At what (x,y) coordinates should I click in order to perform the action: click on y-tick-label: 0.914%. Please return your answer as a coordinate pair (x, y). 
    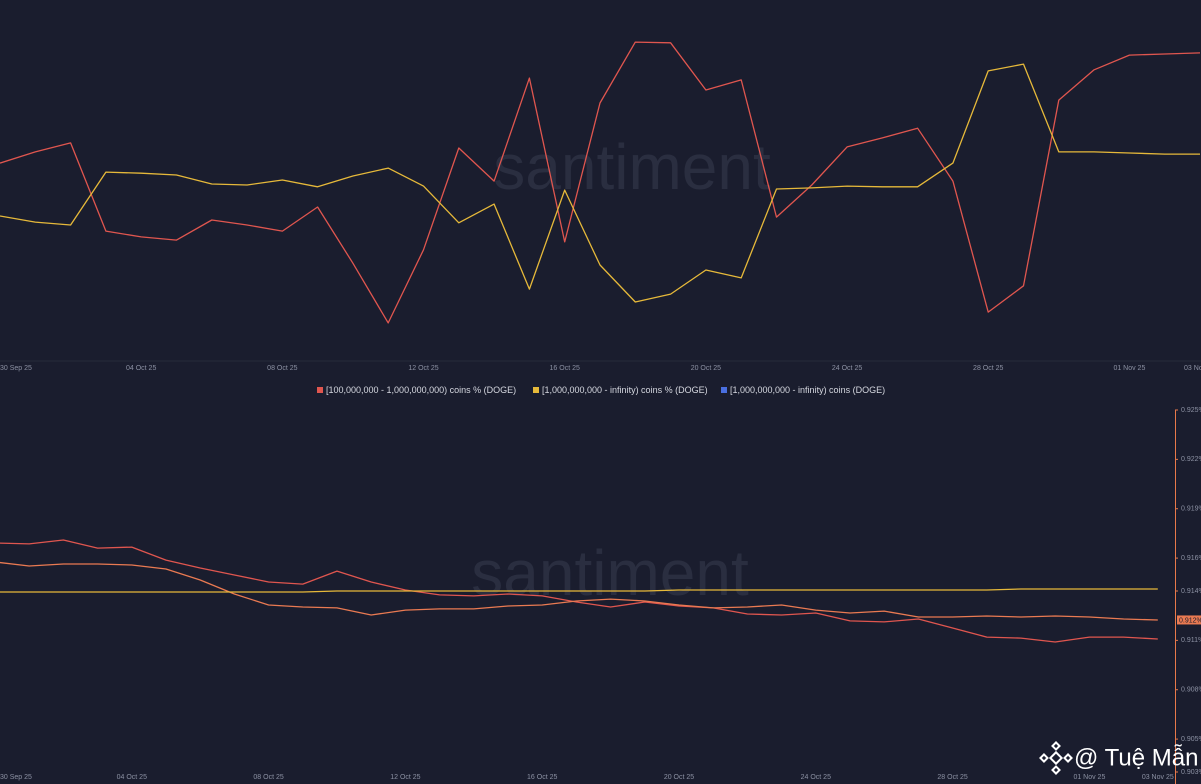
    Looking at the image, I should click on (1191, 591).